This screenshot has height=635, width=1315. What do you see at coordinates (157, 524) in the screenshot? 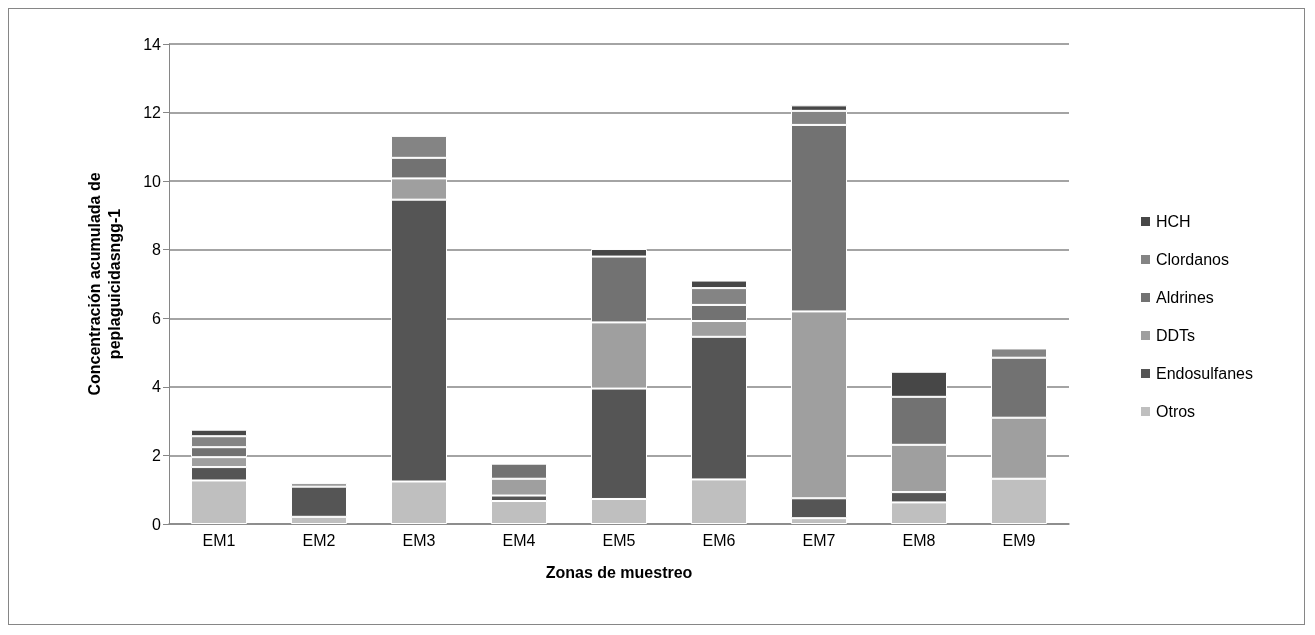
I see `y-tick-label: 0` at bounding box center [157, 524].